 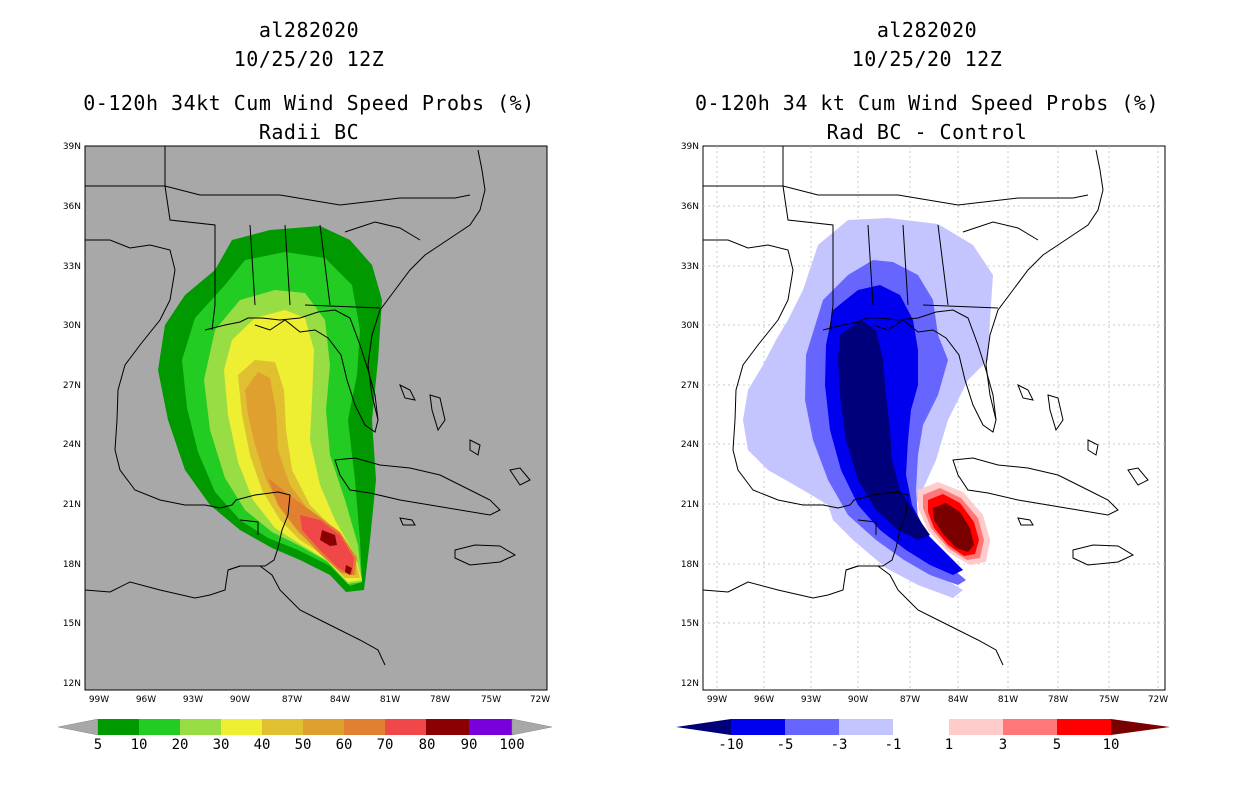 I want to click on colorbar-label: 60, so click(x=344, y=745).